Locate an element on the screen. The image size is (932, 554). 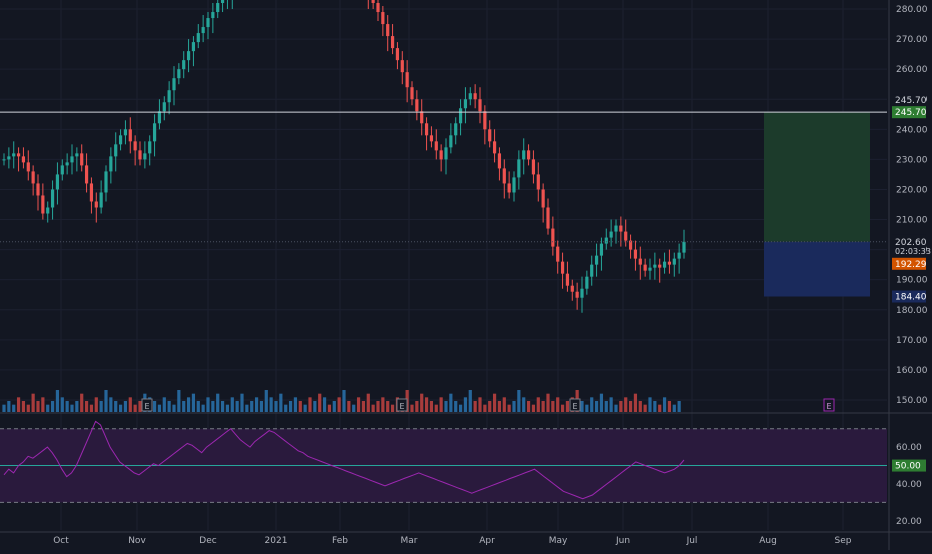
x-tick-label: Oct is located at coordinates (61, 541).